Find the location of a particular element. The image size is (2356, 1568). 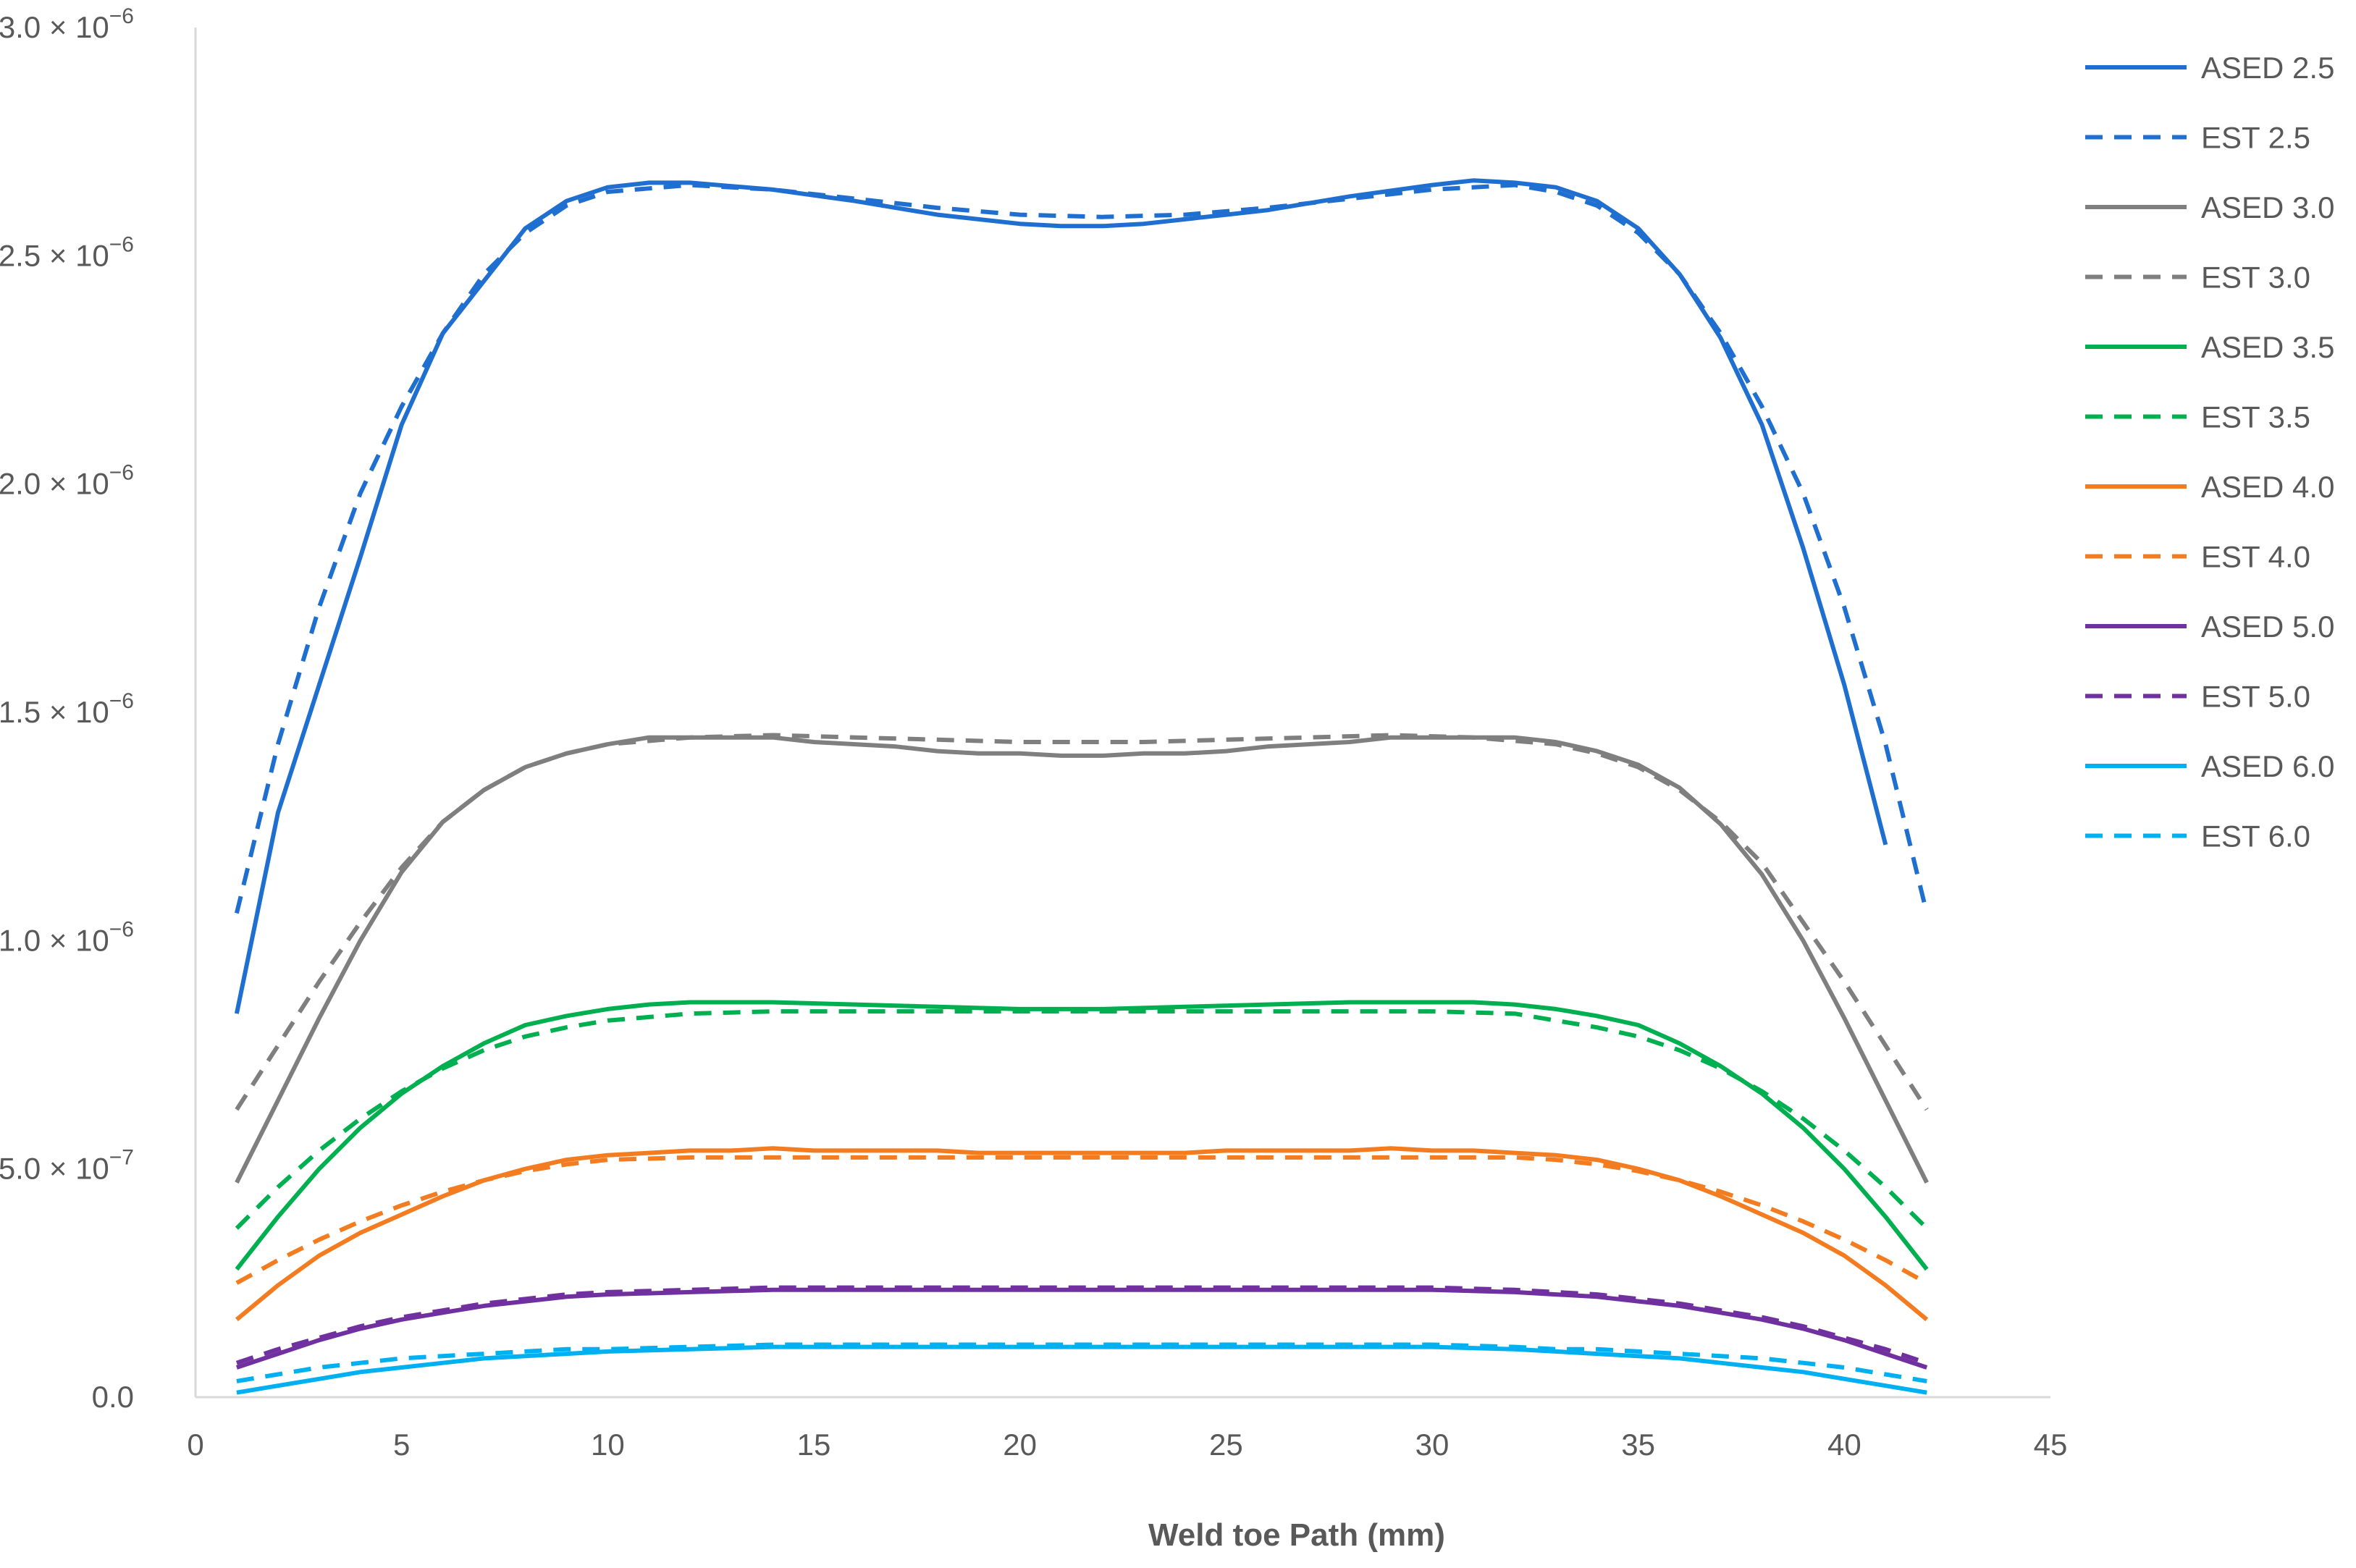

x-tick-label: 10 is located at coordinates (608, 1445).